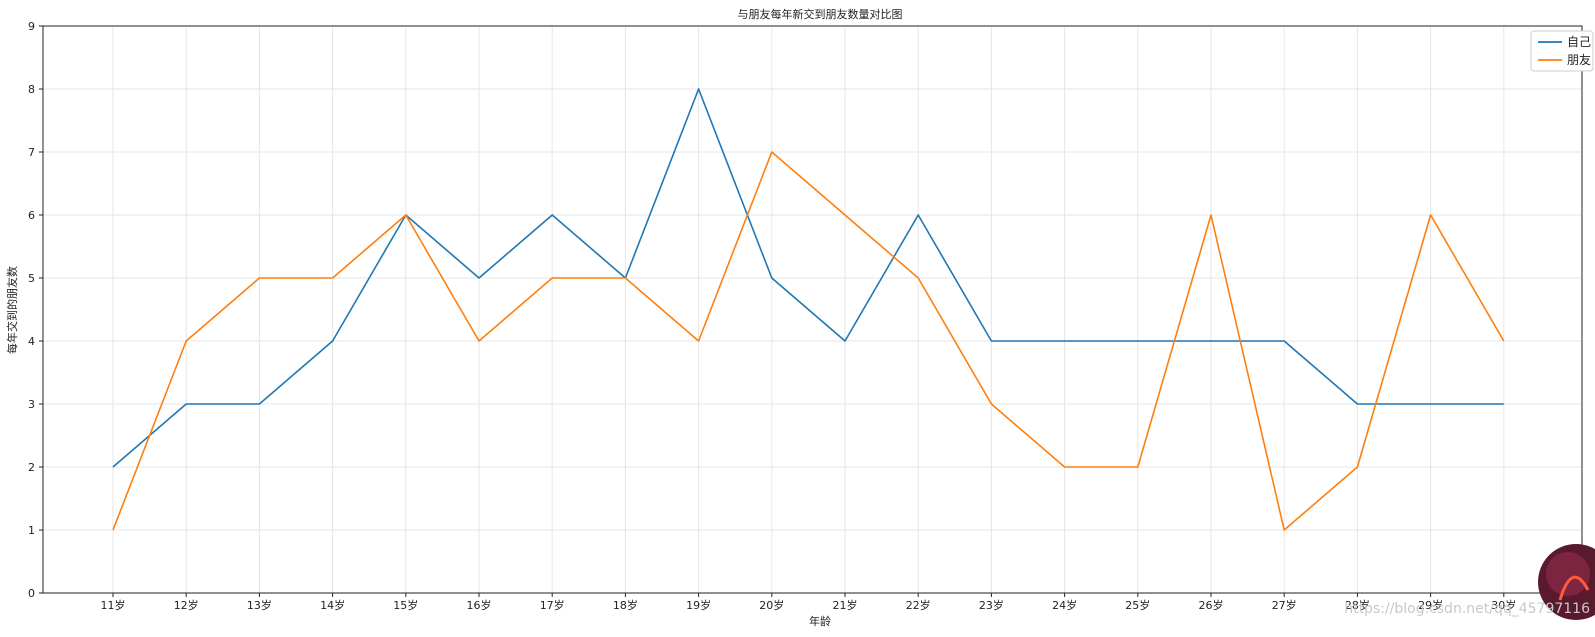 The image size is (1595, 637). Describe the element at coordinates (113, 605) in the screenshot. I see `x-tick-label: 11岁` at that location.